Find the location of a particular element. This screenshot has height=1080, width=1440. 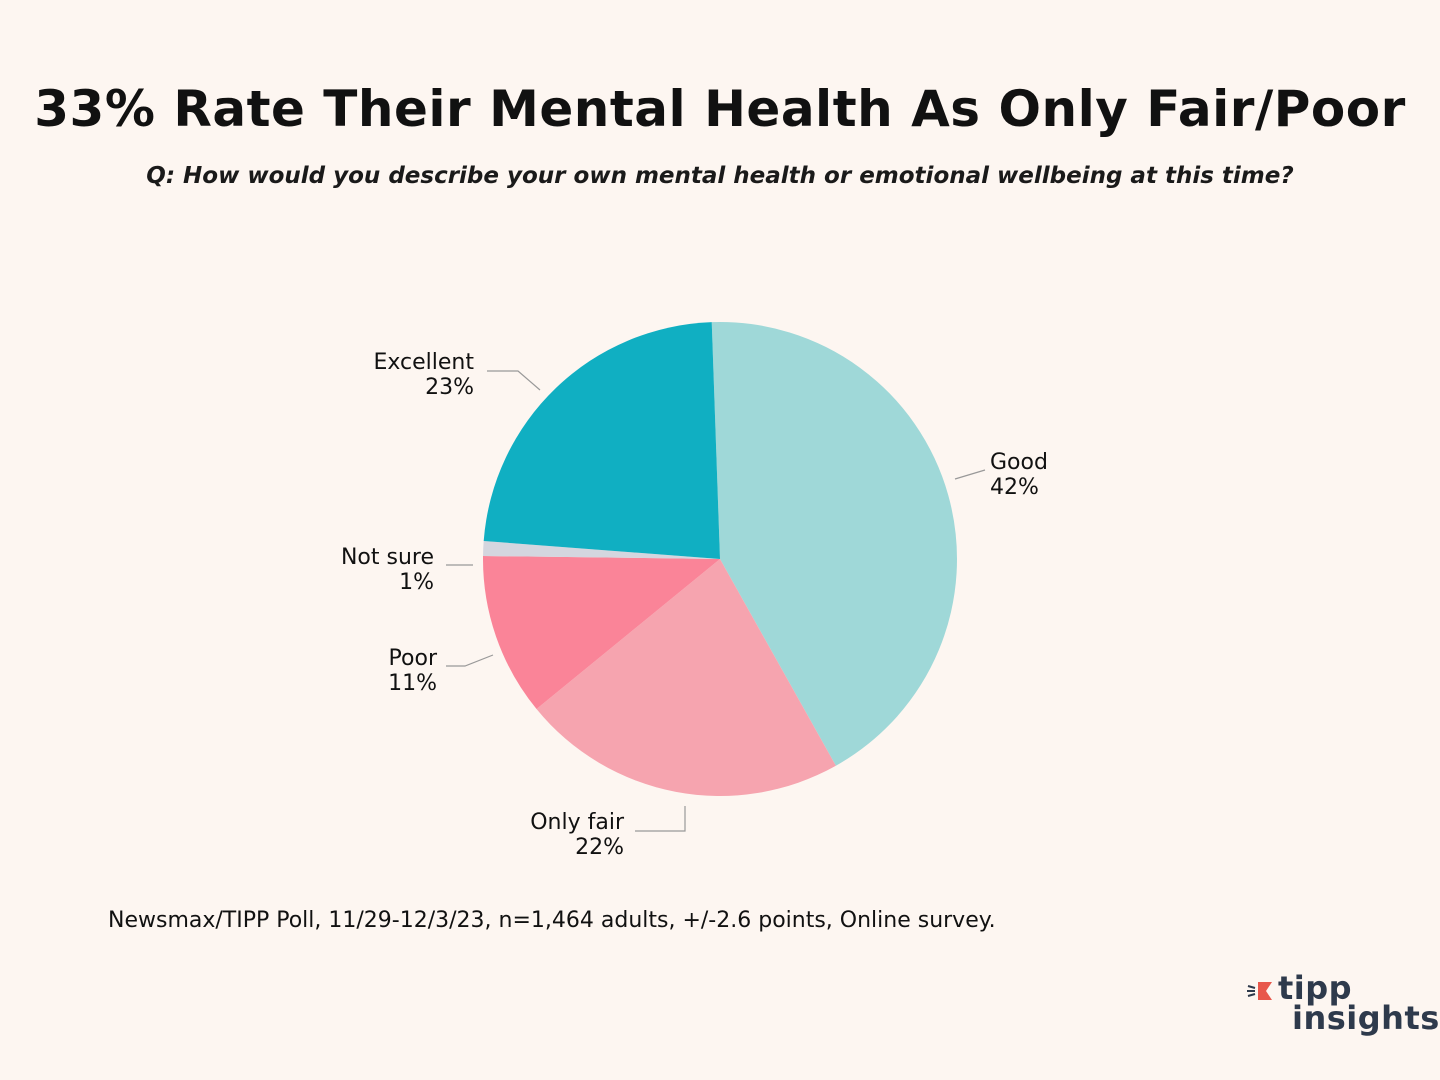

slice-label-value: 1% is located at coordinates (416, 582).